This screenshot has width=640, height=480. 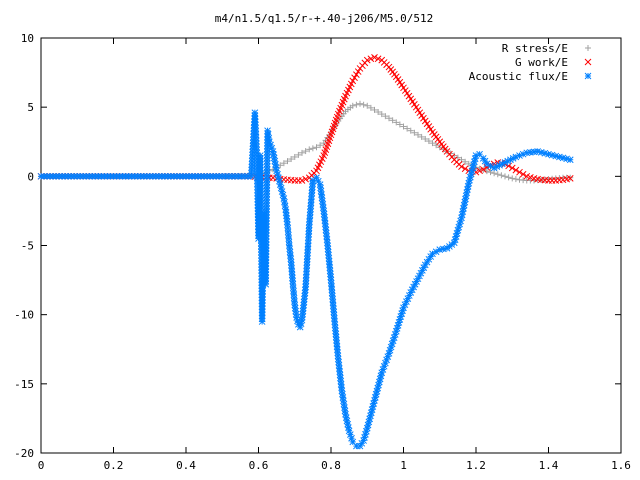 What do you see at coordinates (24, 315) in the screenshot?
I see `y-tick-label: -10` at bounding box center [24, 315].